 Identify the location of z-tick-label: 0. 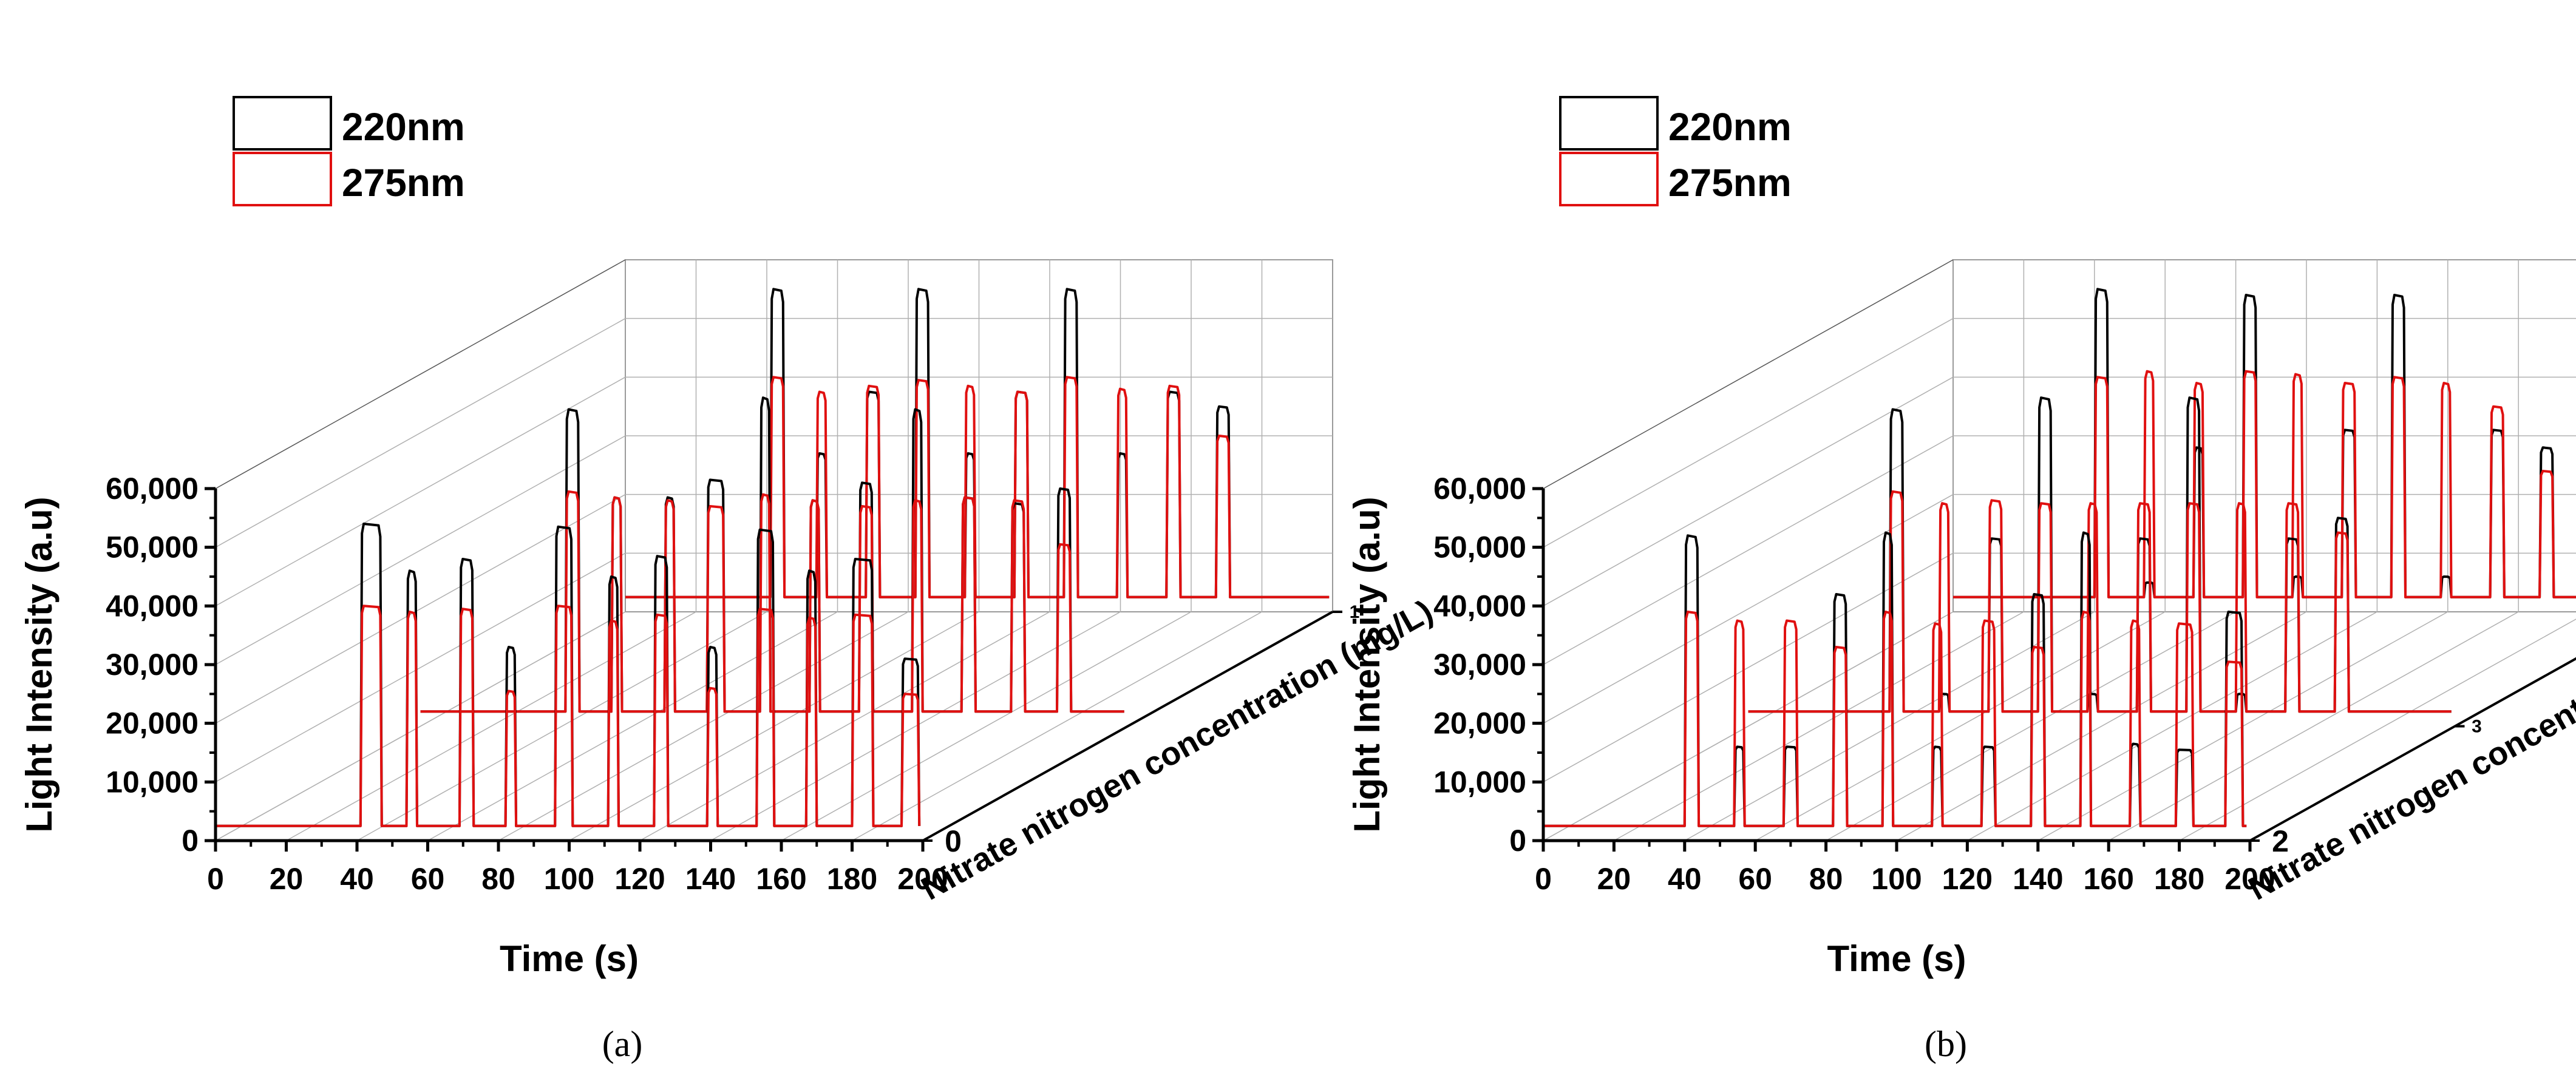
(953, 841).